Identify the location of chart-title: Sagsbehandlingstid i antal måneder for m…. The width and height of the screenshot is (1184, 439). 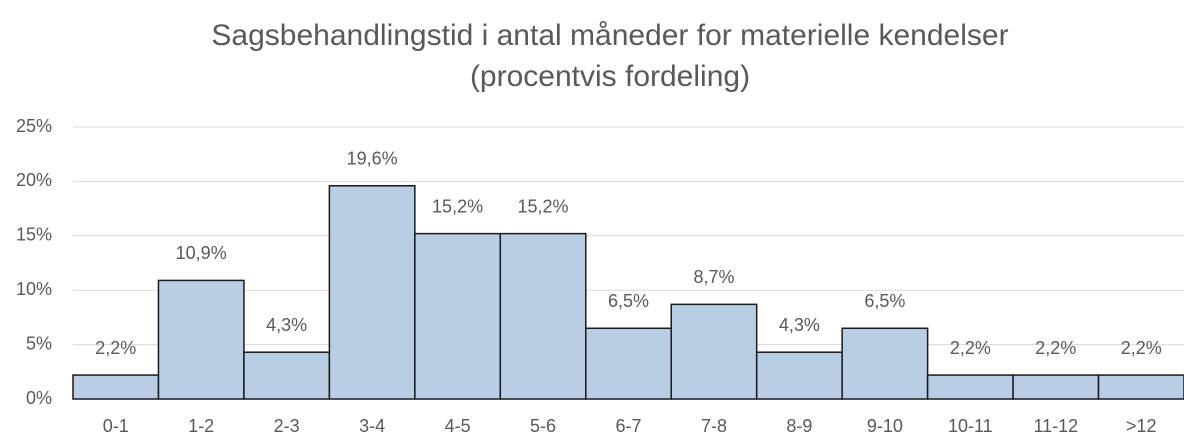
(609, 35).